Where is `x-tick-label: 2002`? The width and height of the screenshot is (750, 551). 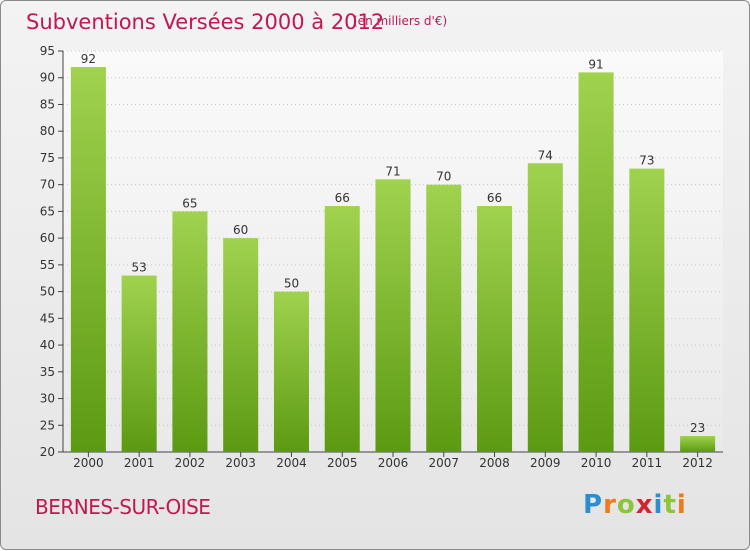
x-tick-label: 2002 is located at coordinates (190, 463).